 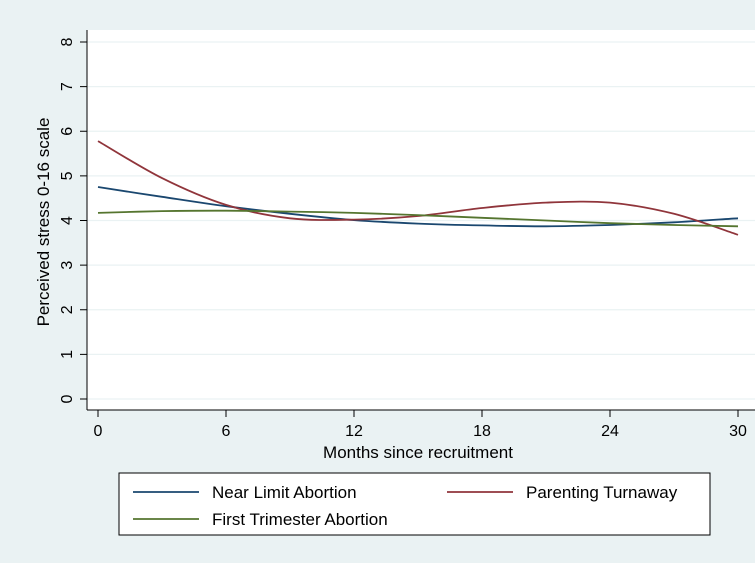 I want to click on y-tick-label: 4, so click(x=67, y=220).